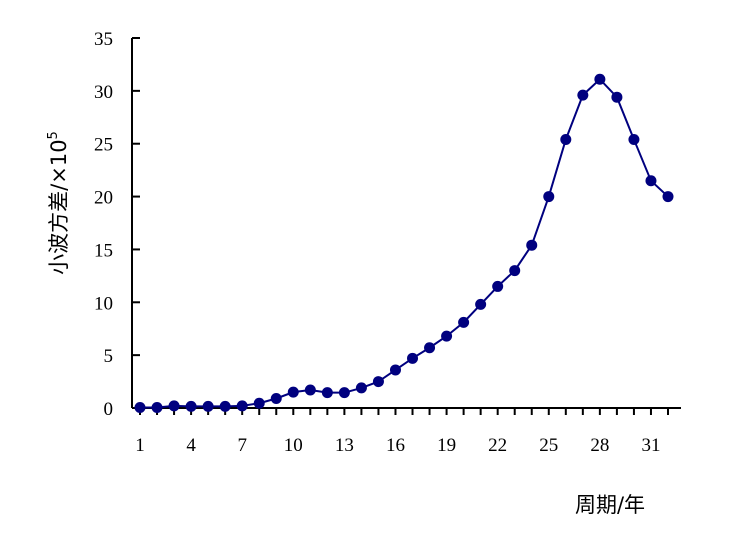  I want to click on x-axis-title: 周期/年, so click(610, 505).